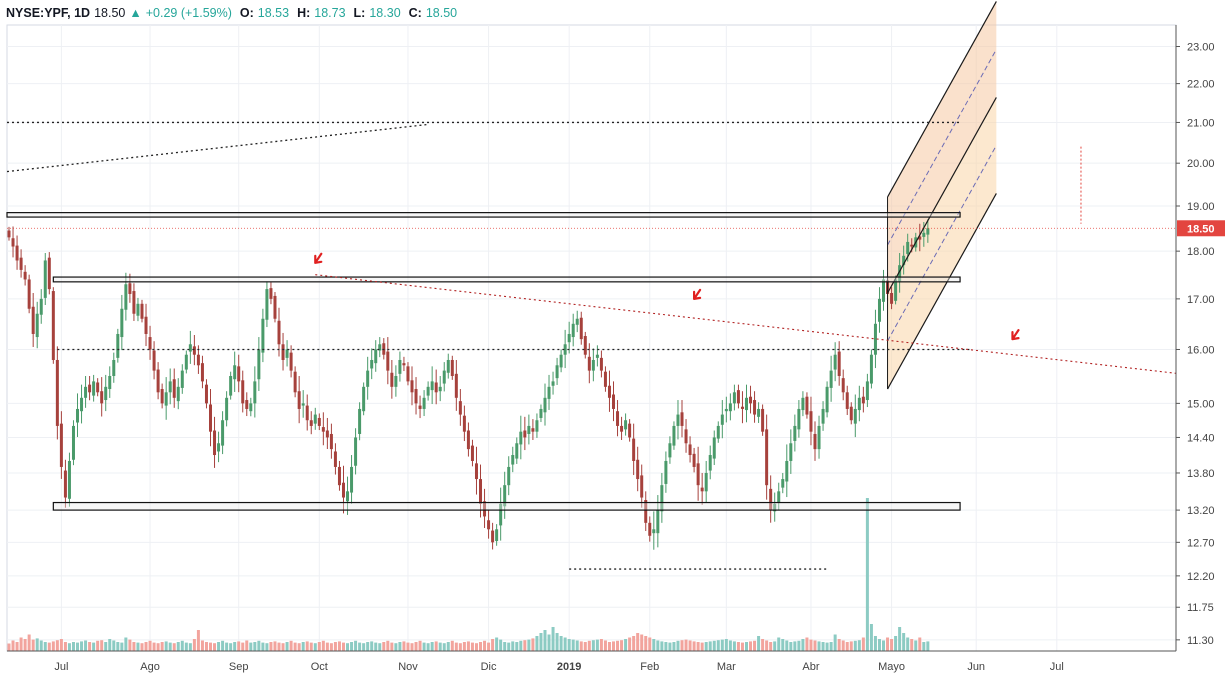 This screenshot has height=685, width=1231. What do you see at coordinates (1057, 667) in the screenshot?
I see `time-tick-label: Jul` at bounding box center [1057, 667].